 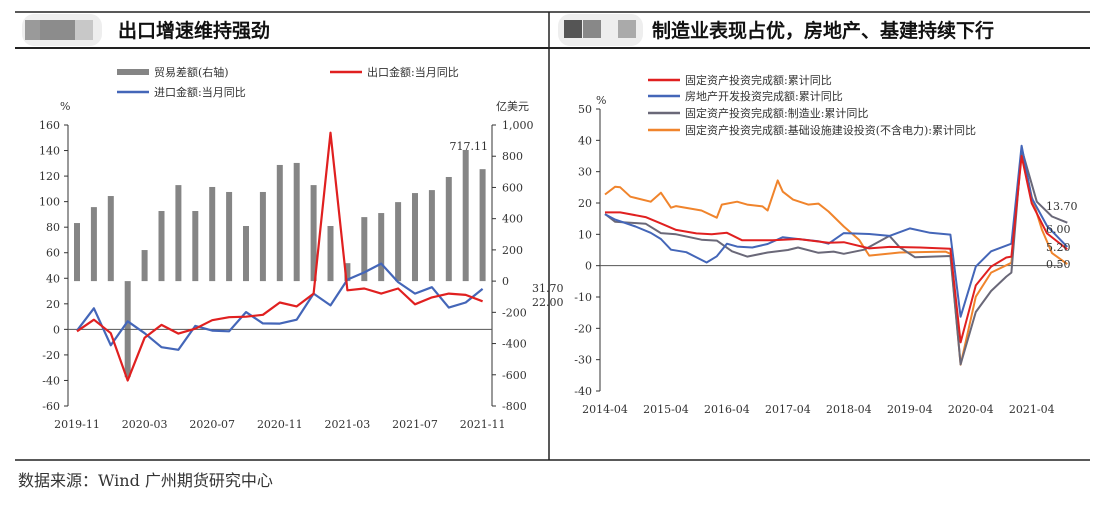 I want to click on legend-label-manufacturing: 固定资产投资完成额:制造业:累计同比, so click(x=776, y=113).